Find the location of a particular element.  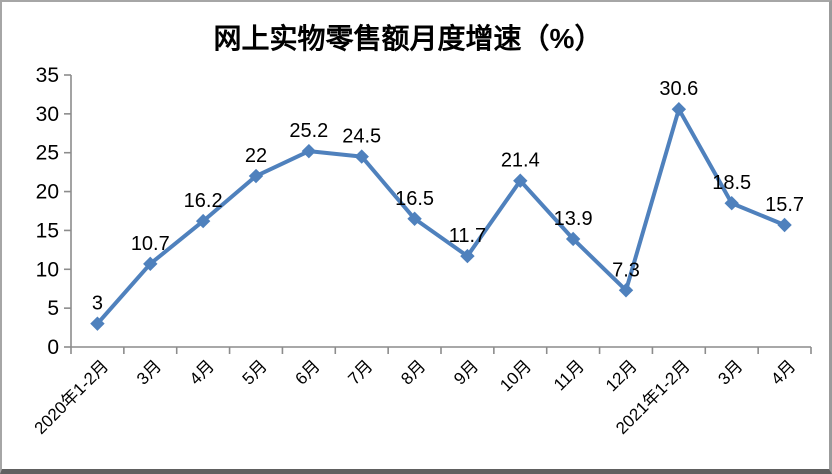

data-point-label: 3 is located at coordinates (97, 304).